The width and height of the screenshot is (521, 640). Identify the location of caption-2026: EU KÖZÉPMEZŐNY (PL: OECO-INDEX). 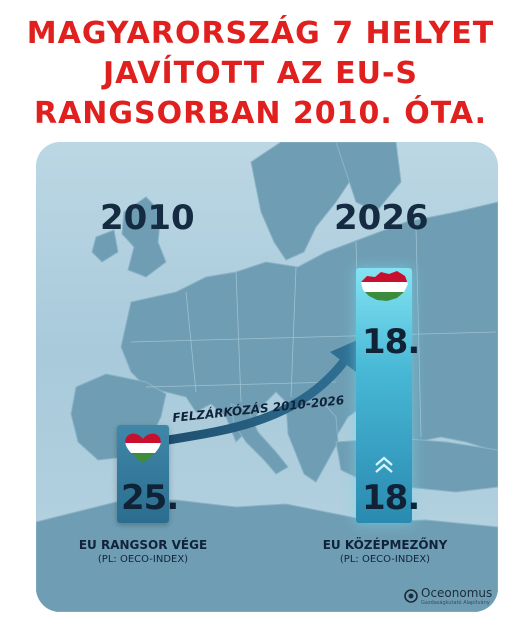
(385, 551).